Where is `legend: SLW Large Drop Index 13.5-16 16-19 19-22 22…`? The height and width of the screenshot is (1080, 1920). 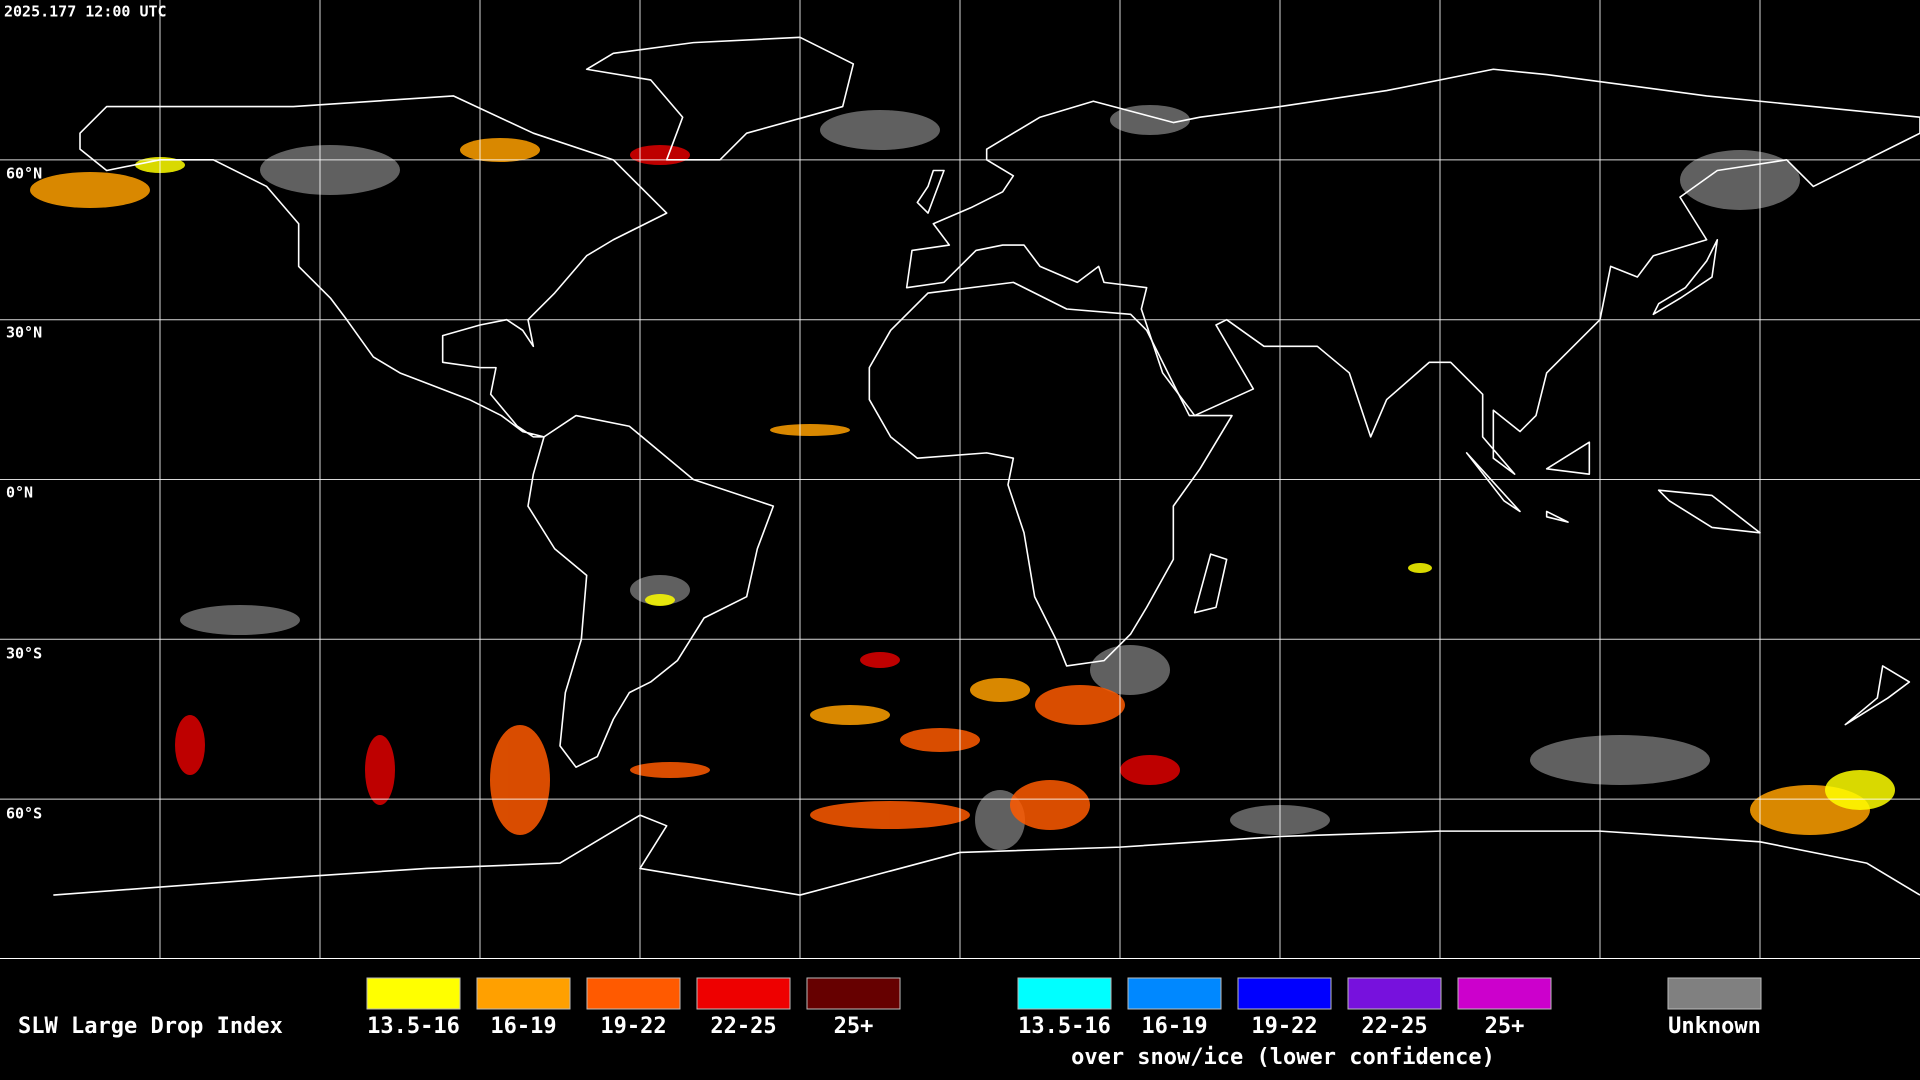
legend: SLW Large Drop Index 13.5-16 16-19 19-22 22… is located at coordinates (890, 1023).